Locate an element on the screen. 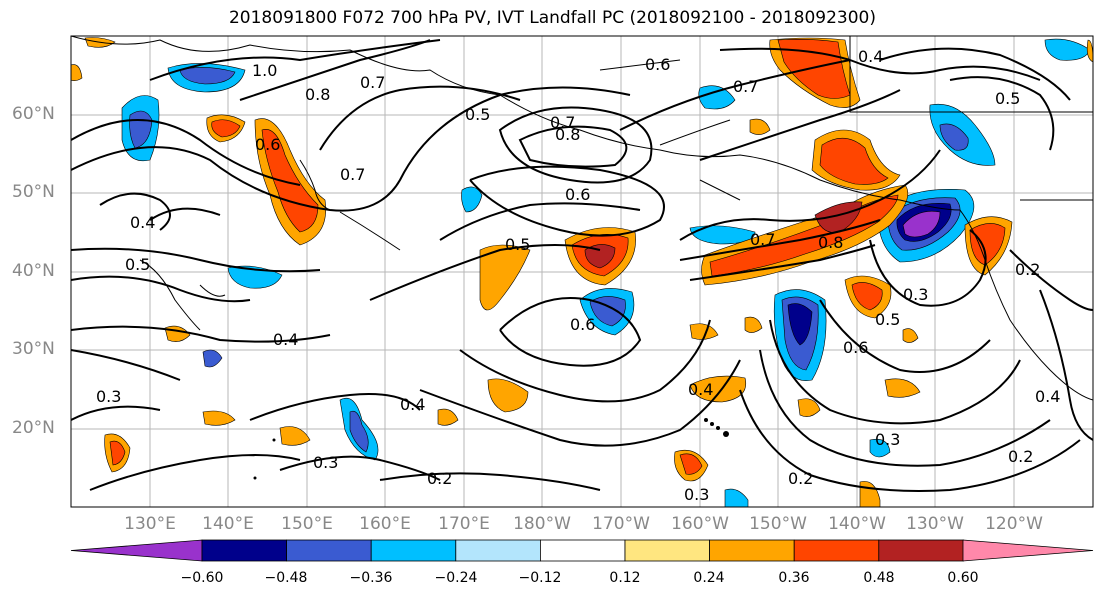 The height and width of the screenshot is (601, 1105). colorbar-tick: −0.12 is located at coordinates (540, 578).